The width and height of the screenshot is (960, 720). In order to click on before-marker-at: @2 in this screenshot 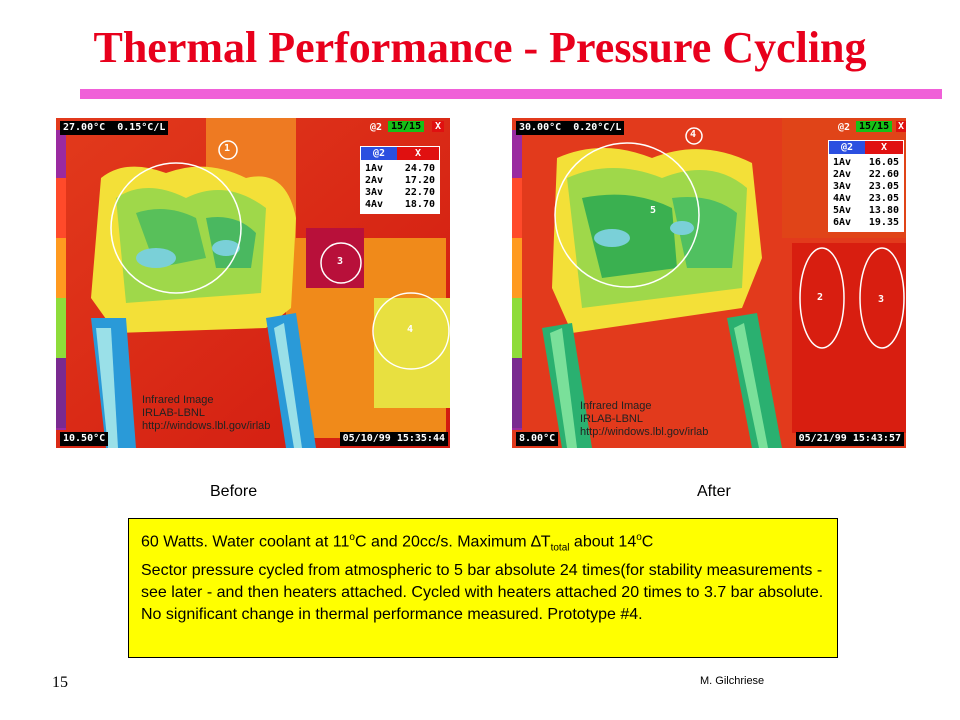, I will do `click(376, 127)`.